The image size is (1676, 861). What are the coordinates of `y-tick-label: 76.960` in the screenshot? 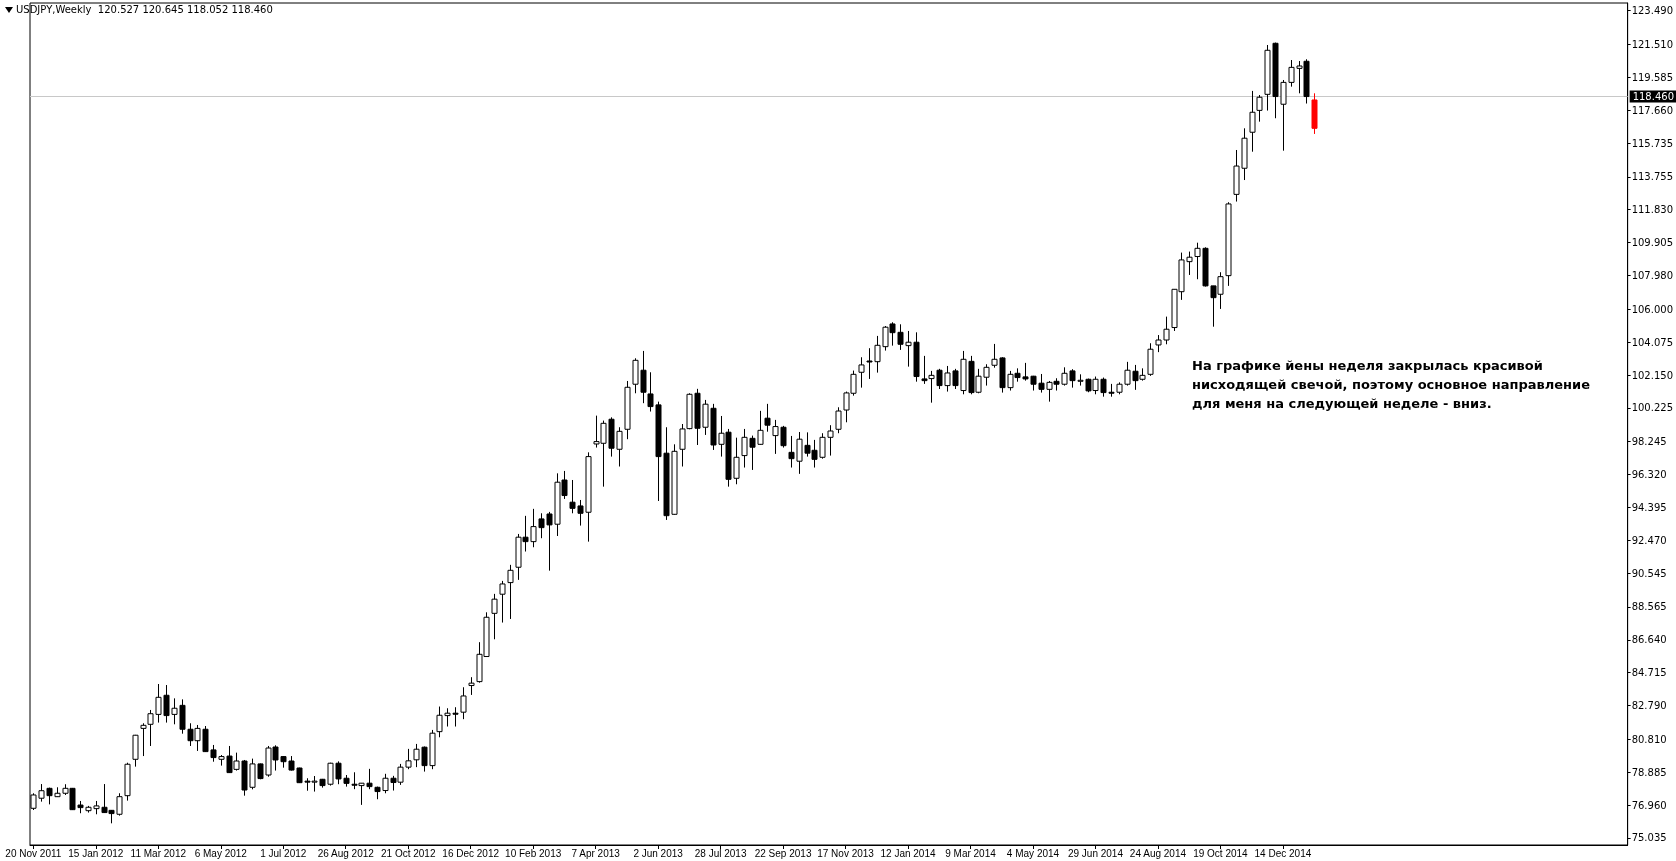 It's located at (1649, 805).